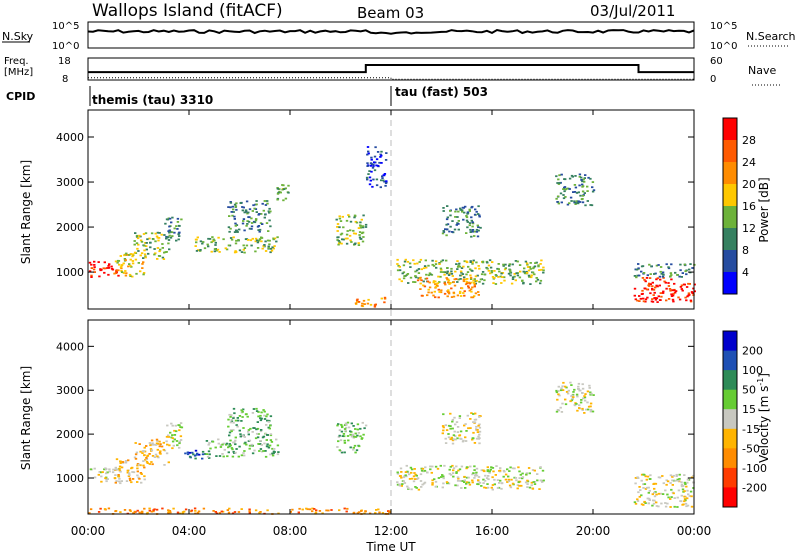 The image size is (800, 554). I want to click on colorbar-frame, so click(730, 419).